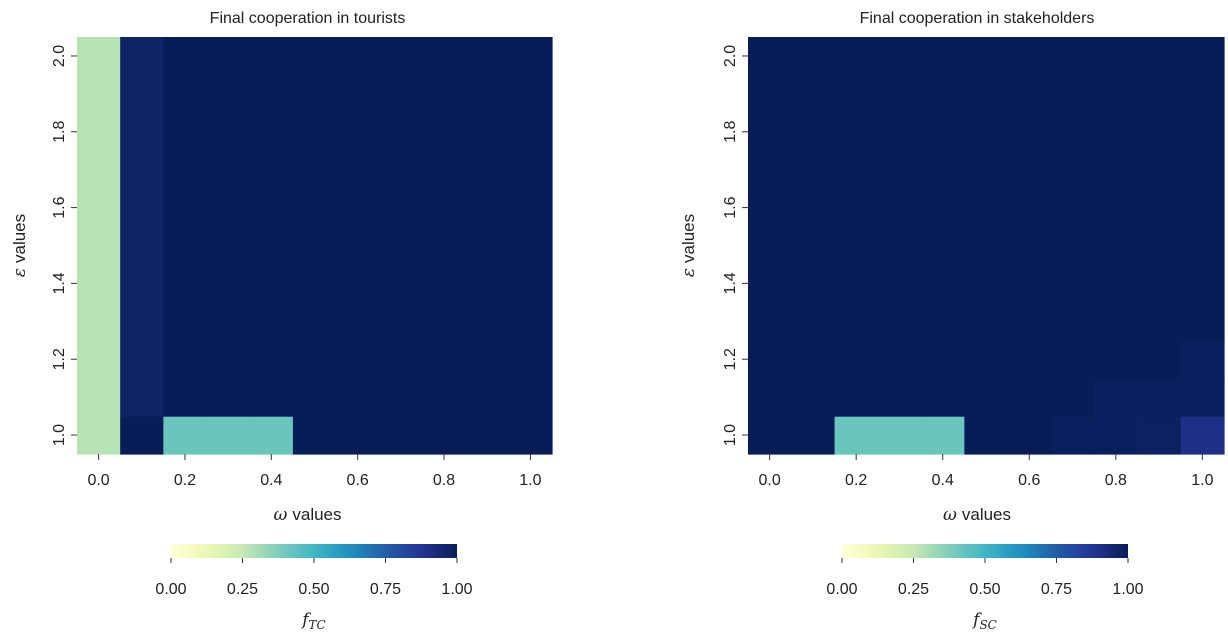  Describe the element at coordinates (1056, 589) in the screenshot. I see `colorbar-tick-label: 0.75` at that location.